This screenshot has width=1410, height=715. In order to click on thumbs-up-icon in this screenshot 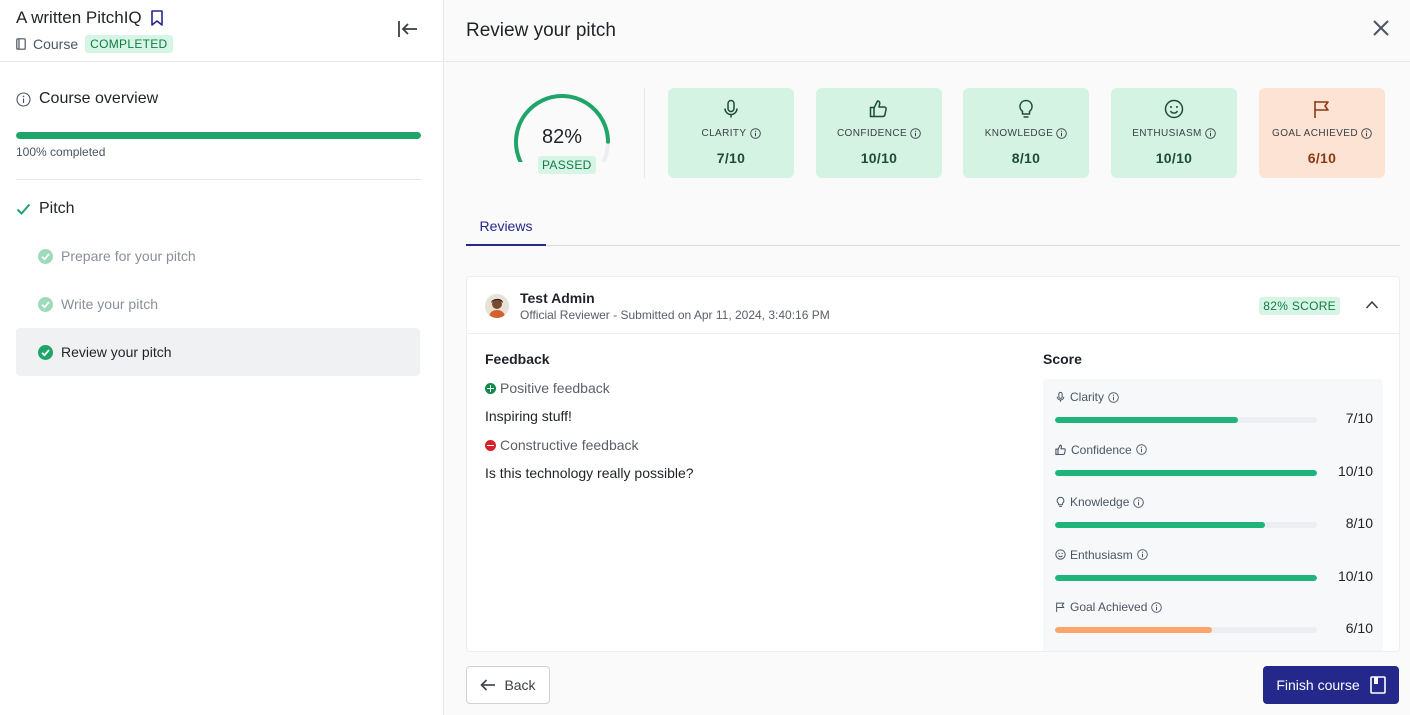, I will do `click(879, 109)`.